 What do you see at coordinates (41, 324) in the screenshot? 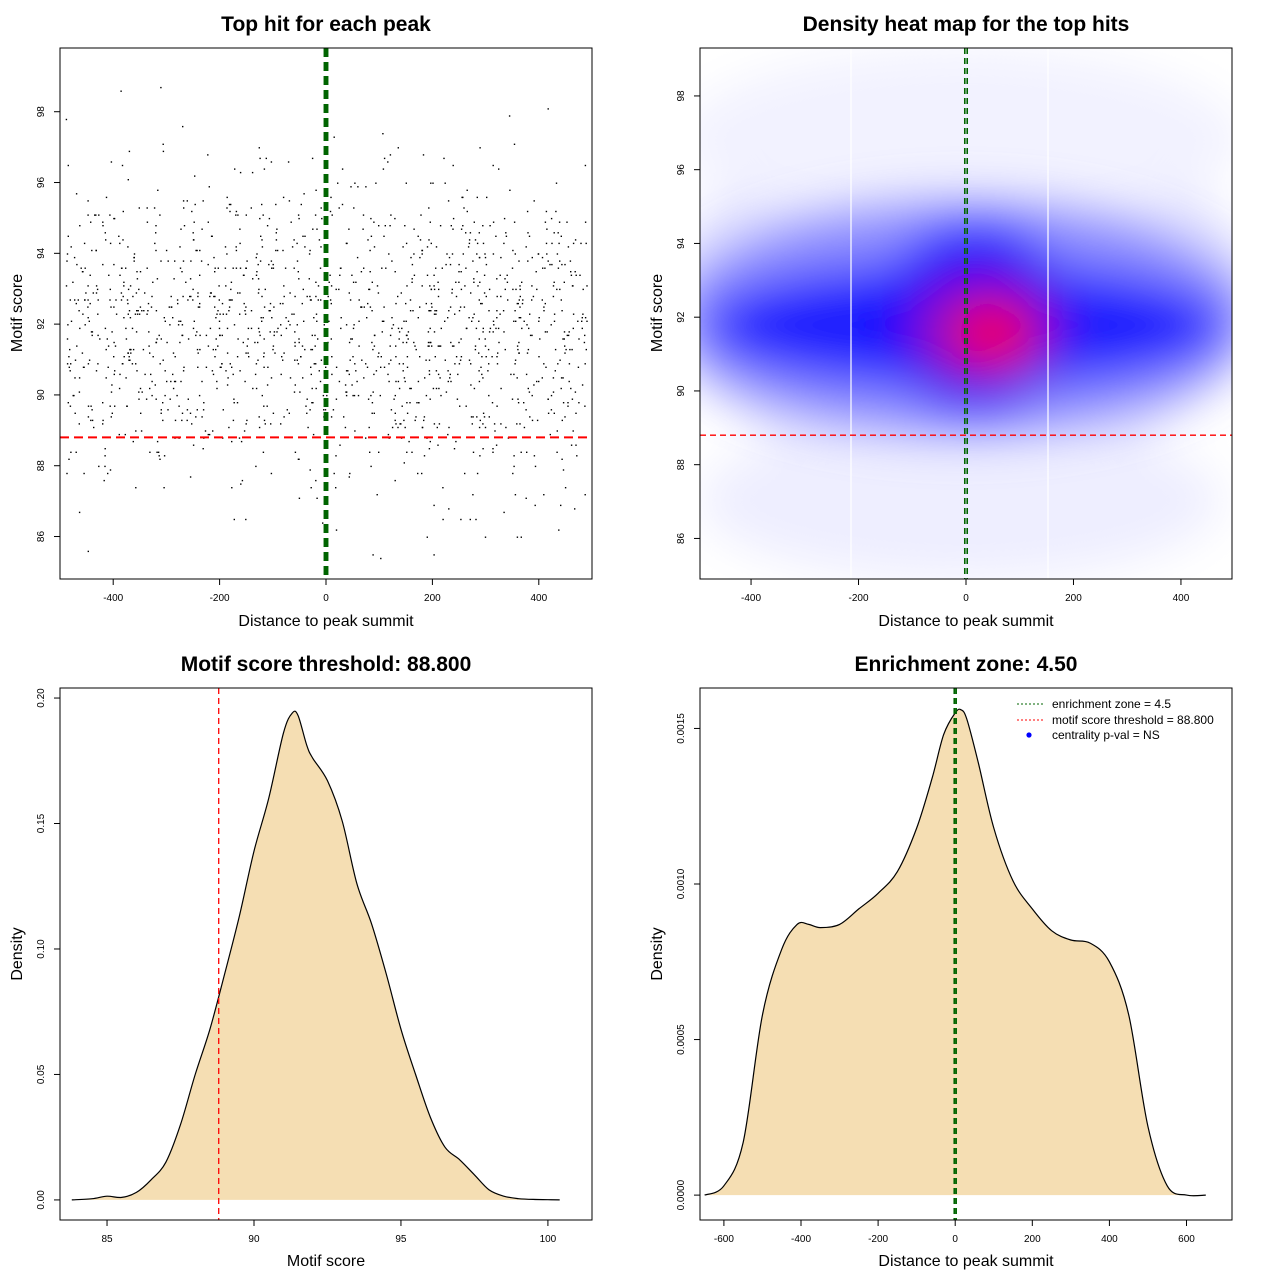
I see `scatter-y-tick-label: 92` at bounding box center [41, 324].